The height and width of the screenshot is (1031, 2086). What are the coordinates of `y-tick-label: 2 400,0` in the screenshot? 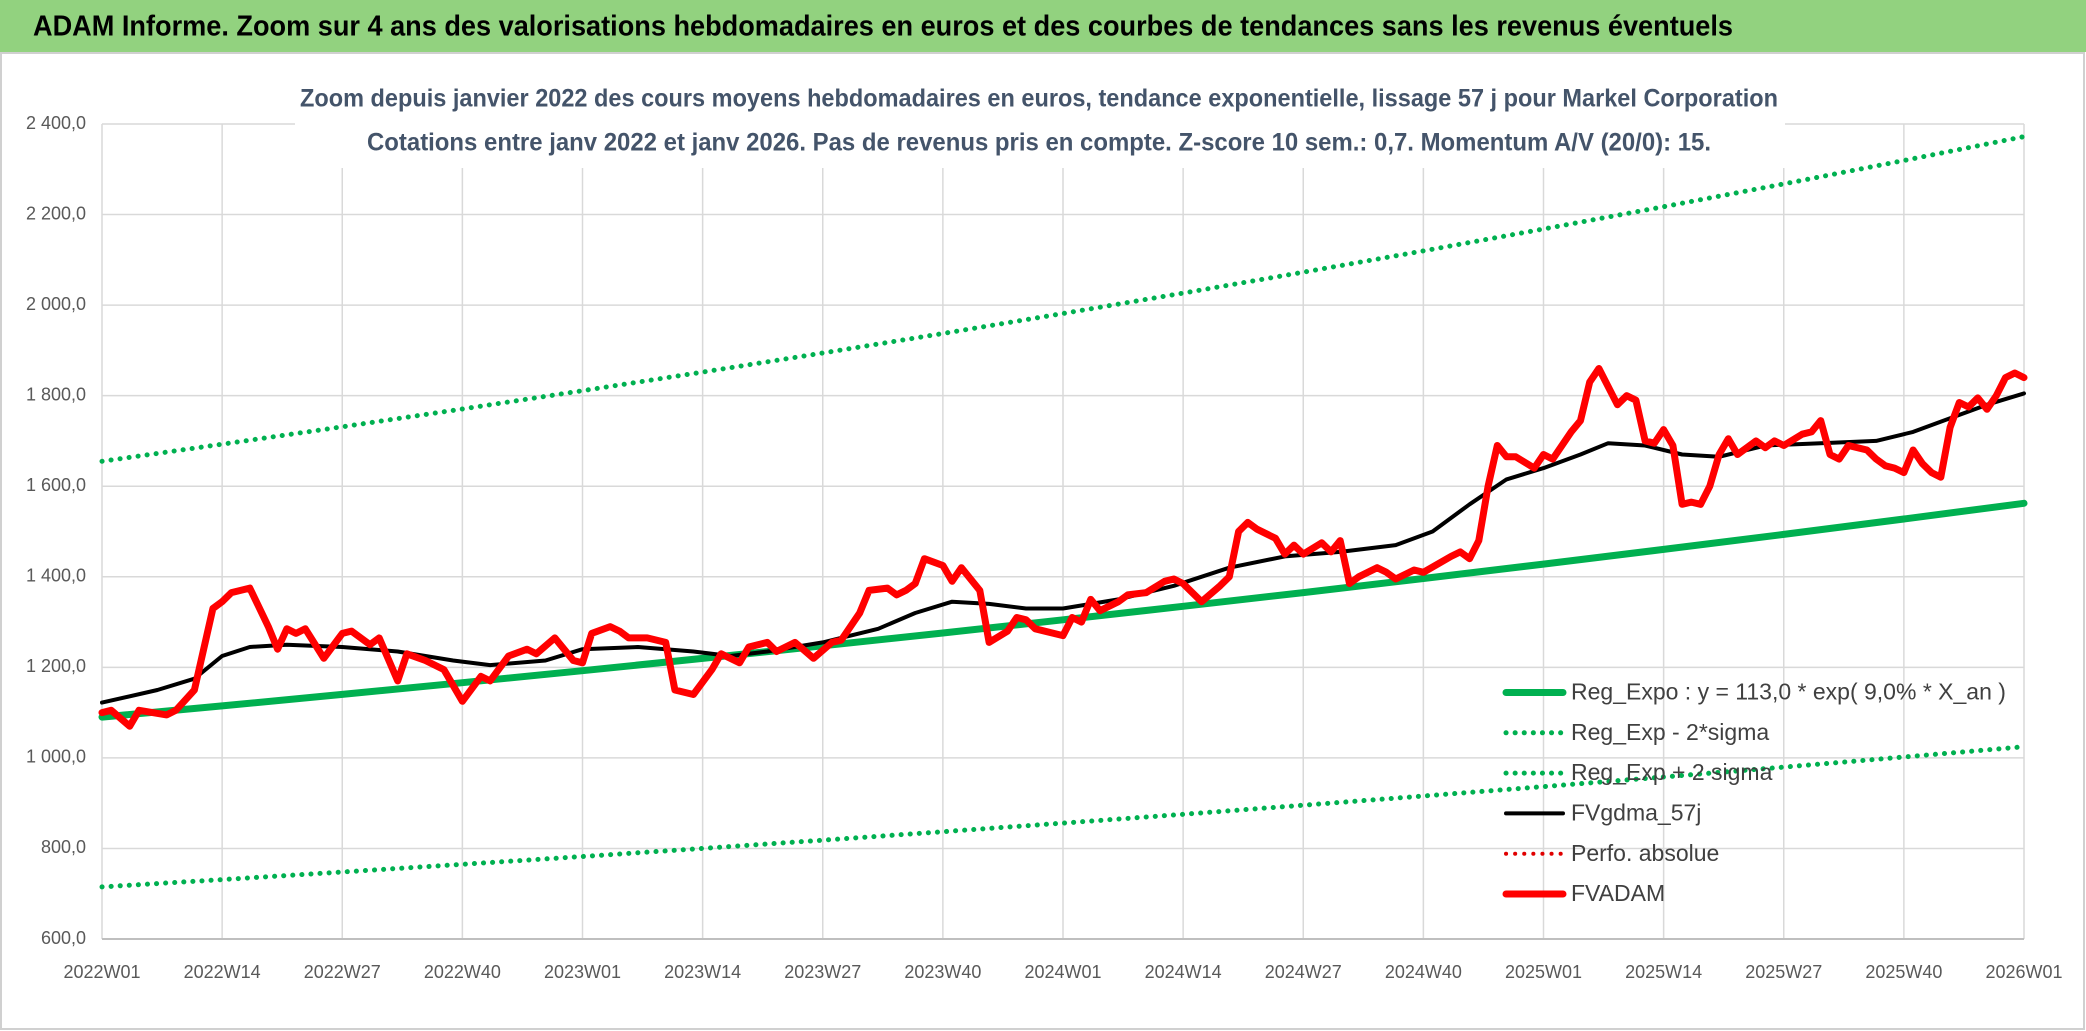 It's located at (56, 123).